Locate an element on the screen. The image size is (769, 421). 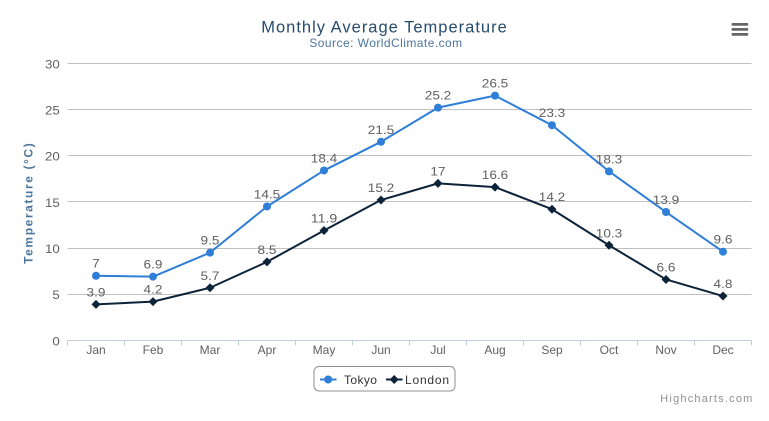
svg-text: 10.3 is located at coordinates (609, 233).